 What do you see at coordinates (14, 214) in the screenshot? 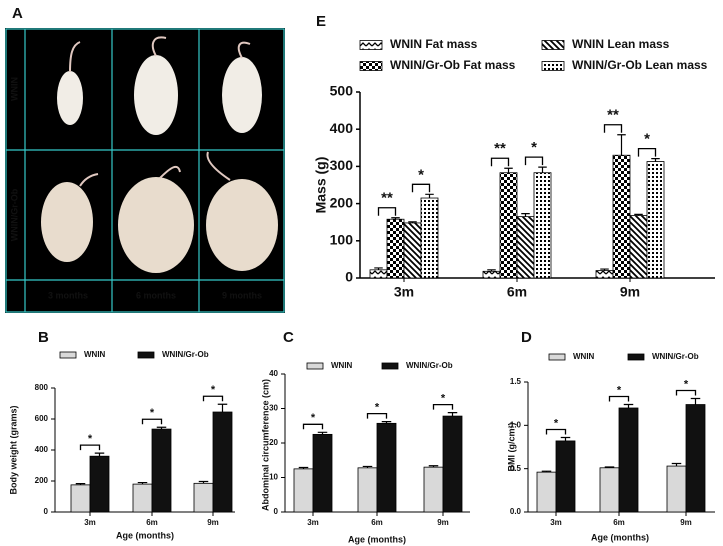
I see `row-label: WNIN/Gr-Ob` at bounding box center [14, 214].